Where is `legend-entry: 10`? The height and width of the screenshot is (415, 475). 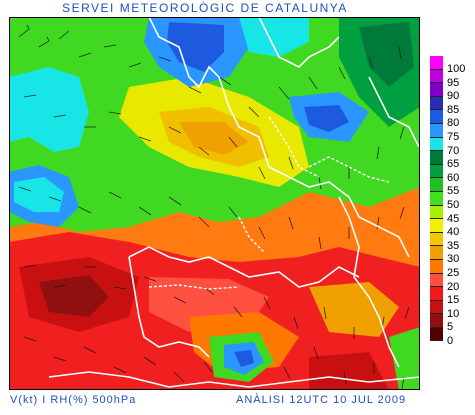 legend-entry: 10 is located at coordinates (450, 310).